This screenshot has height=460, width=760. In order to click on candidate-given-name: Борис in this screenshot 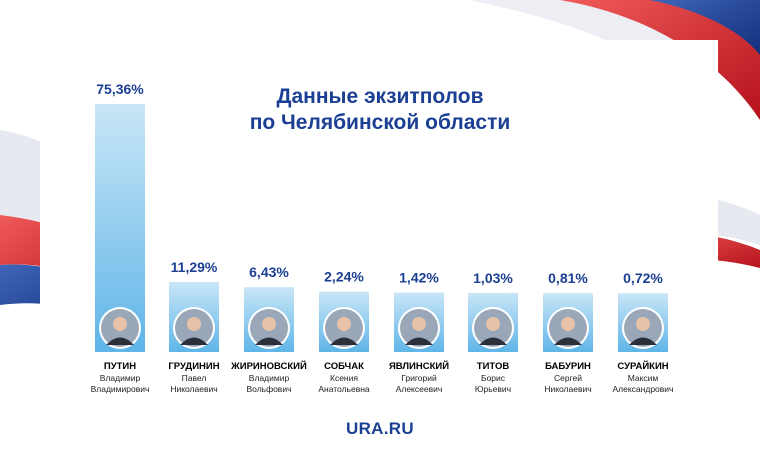, I will do `click(493, 378)`.